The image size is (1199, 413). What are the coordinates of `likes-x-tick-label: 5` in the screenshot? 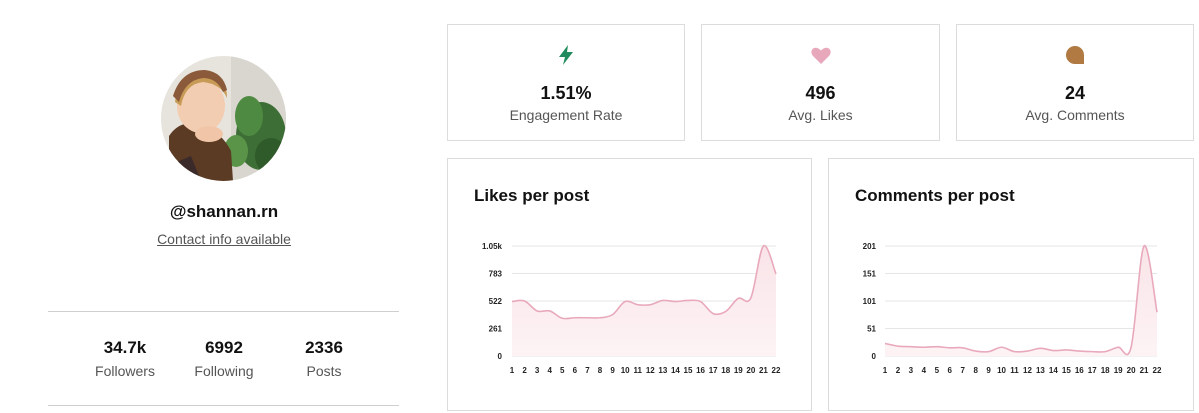 It's located at (562, 370).